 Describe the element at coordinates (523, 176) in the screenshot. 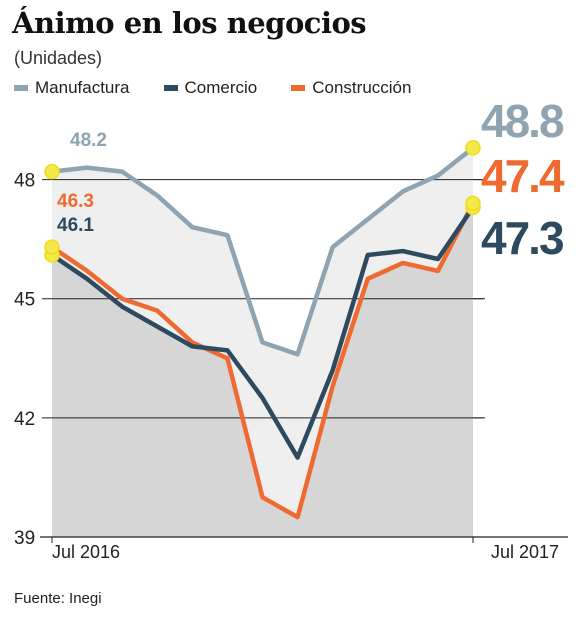

I see `end-value-label: 47.4` at that location.